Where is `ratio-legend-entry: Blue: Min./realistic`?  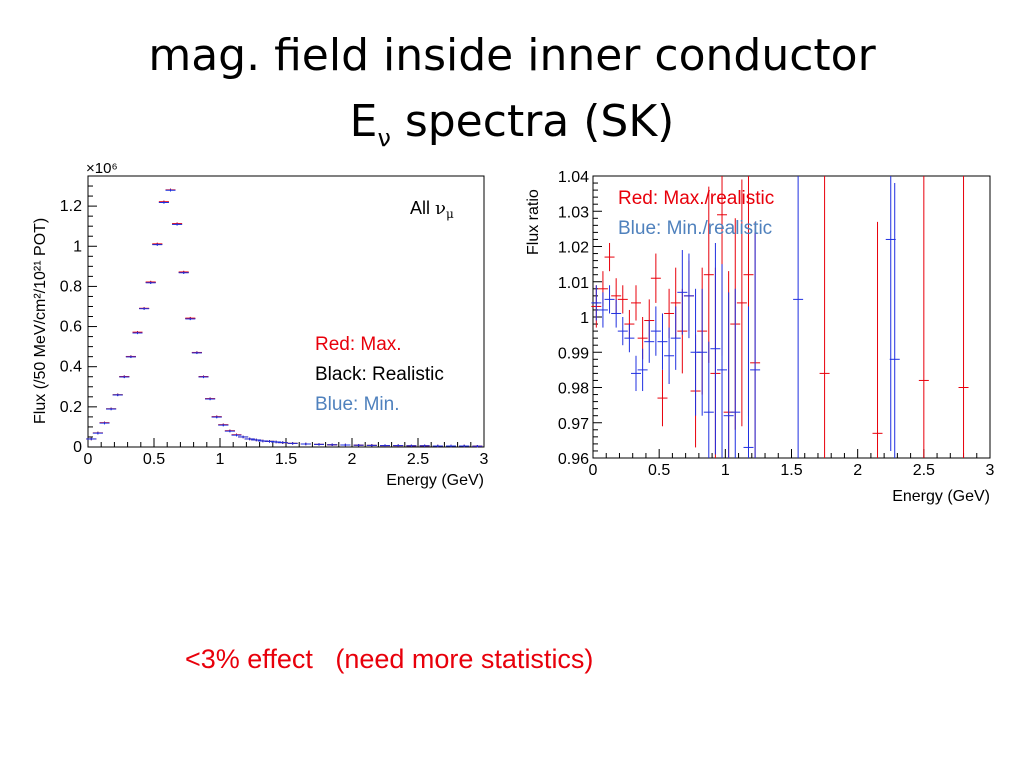 ratio-legend-entry: Blue: Min./realistic is located at coordinates (695, 228).